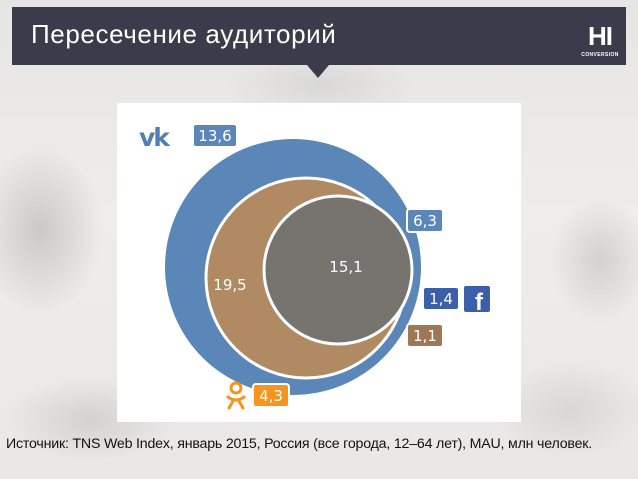 Image resolution: width=638 pixels, height=479 pixels. Describe the element at coordinates (155, 137) in the screenshot. I see `vk-logo-icon: vk` at that location.